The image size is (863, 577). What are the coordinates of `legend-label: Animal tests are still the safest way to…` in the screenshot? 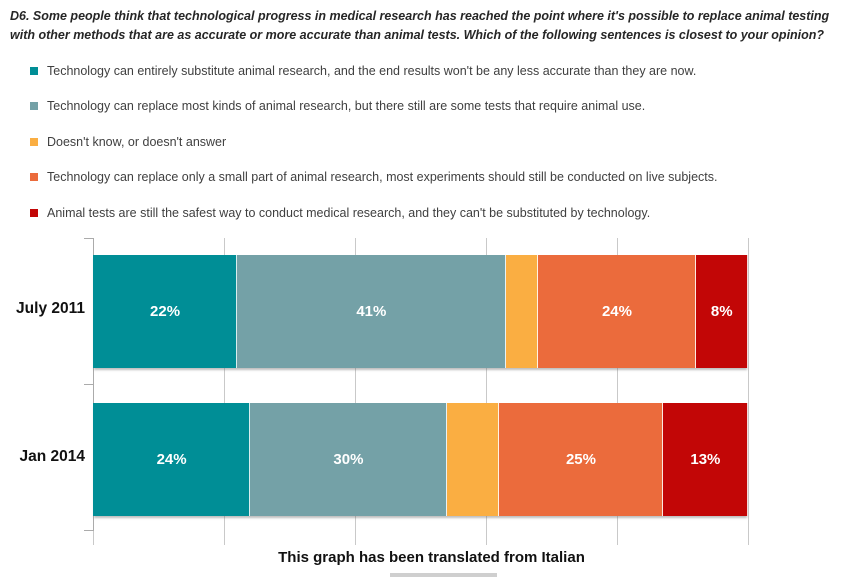 It's located at (349, 212).